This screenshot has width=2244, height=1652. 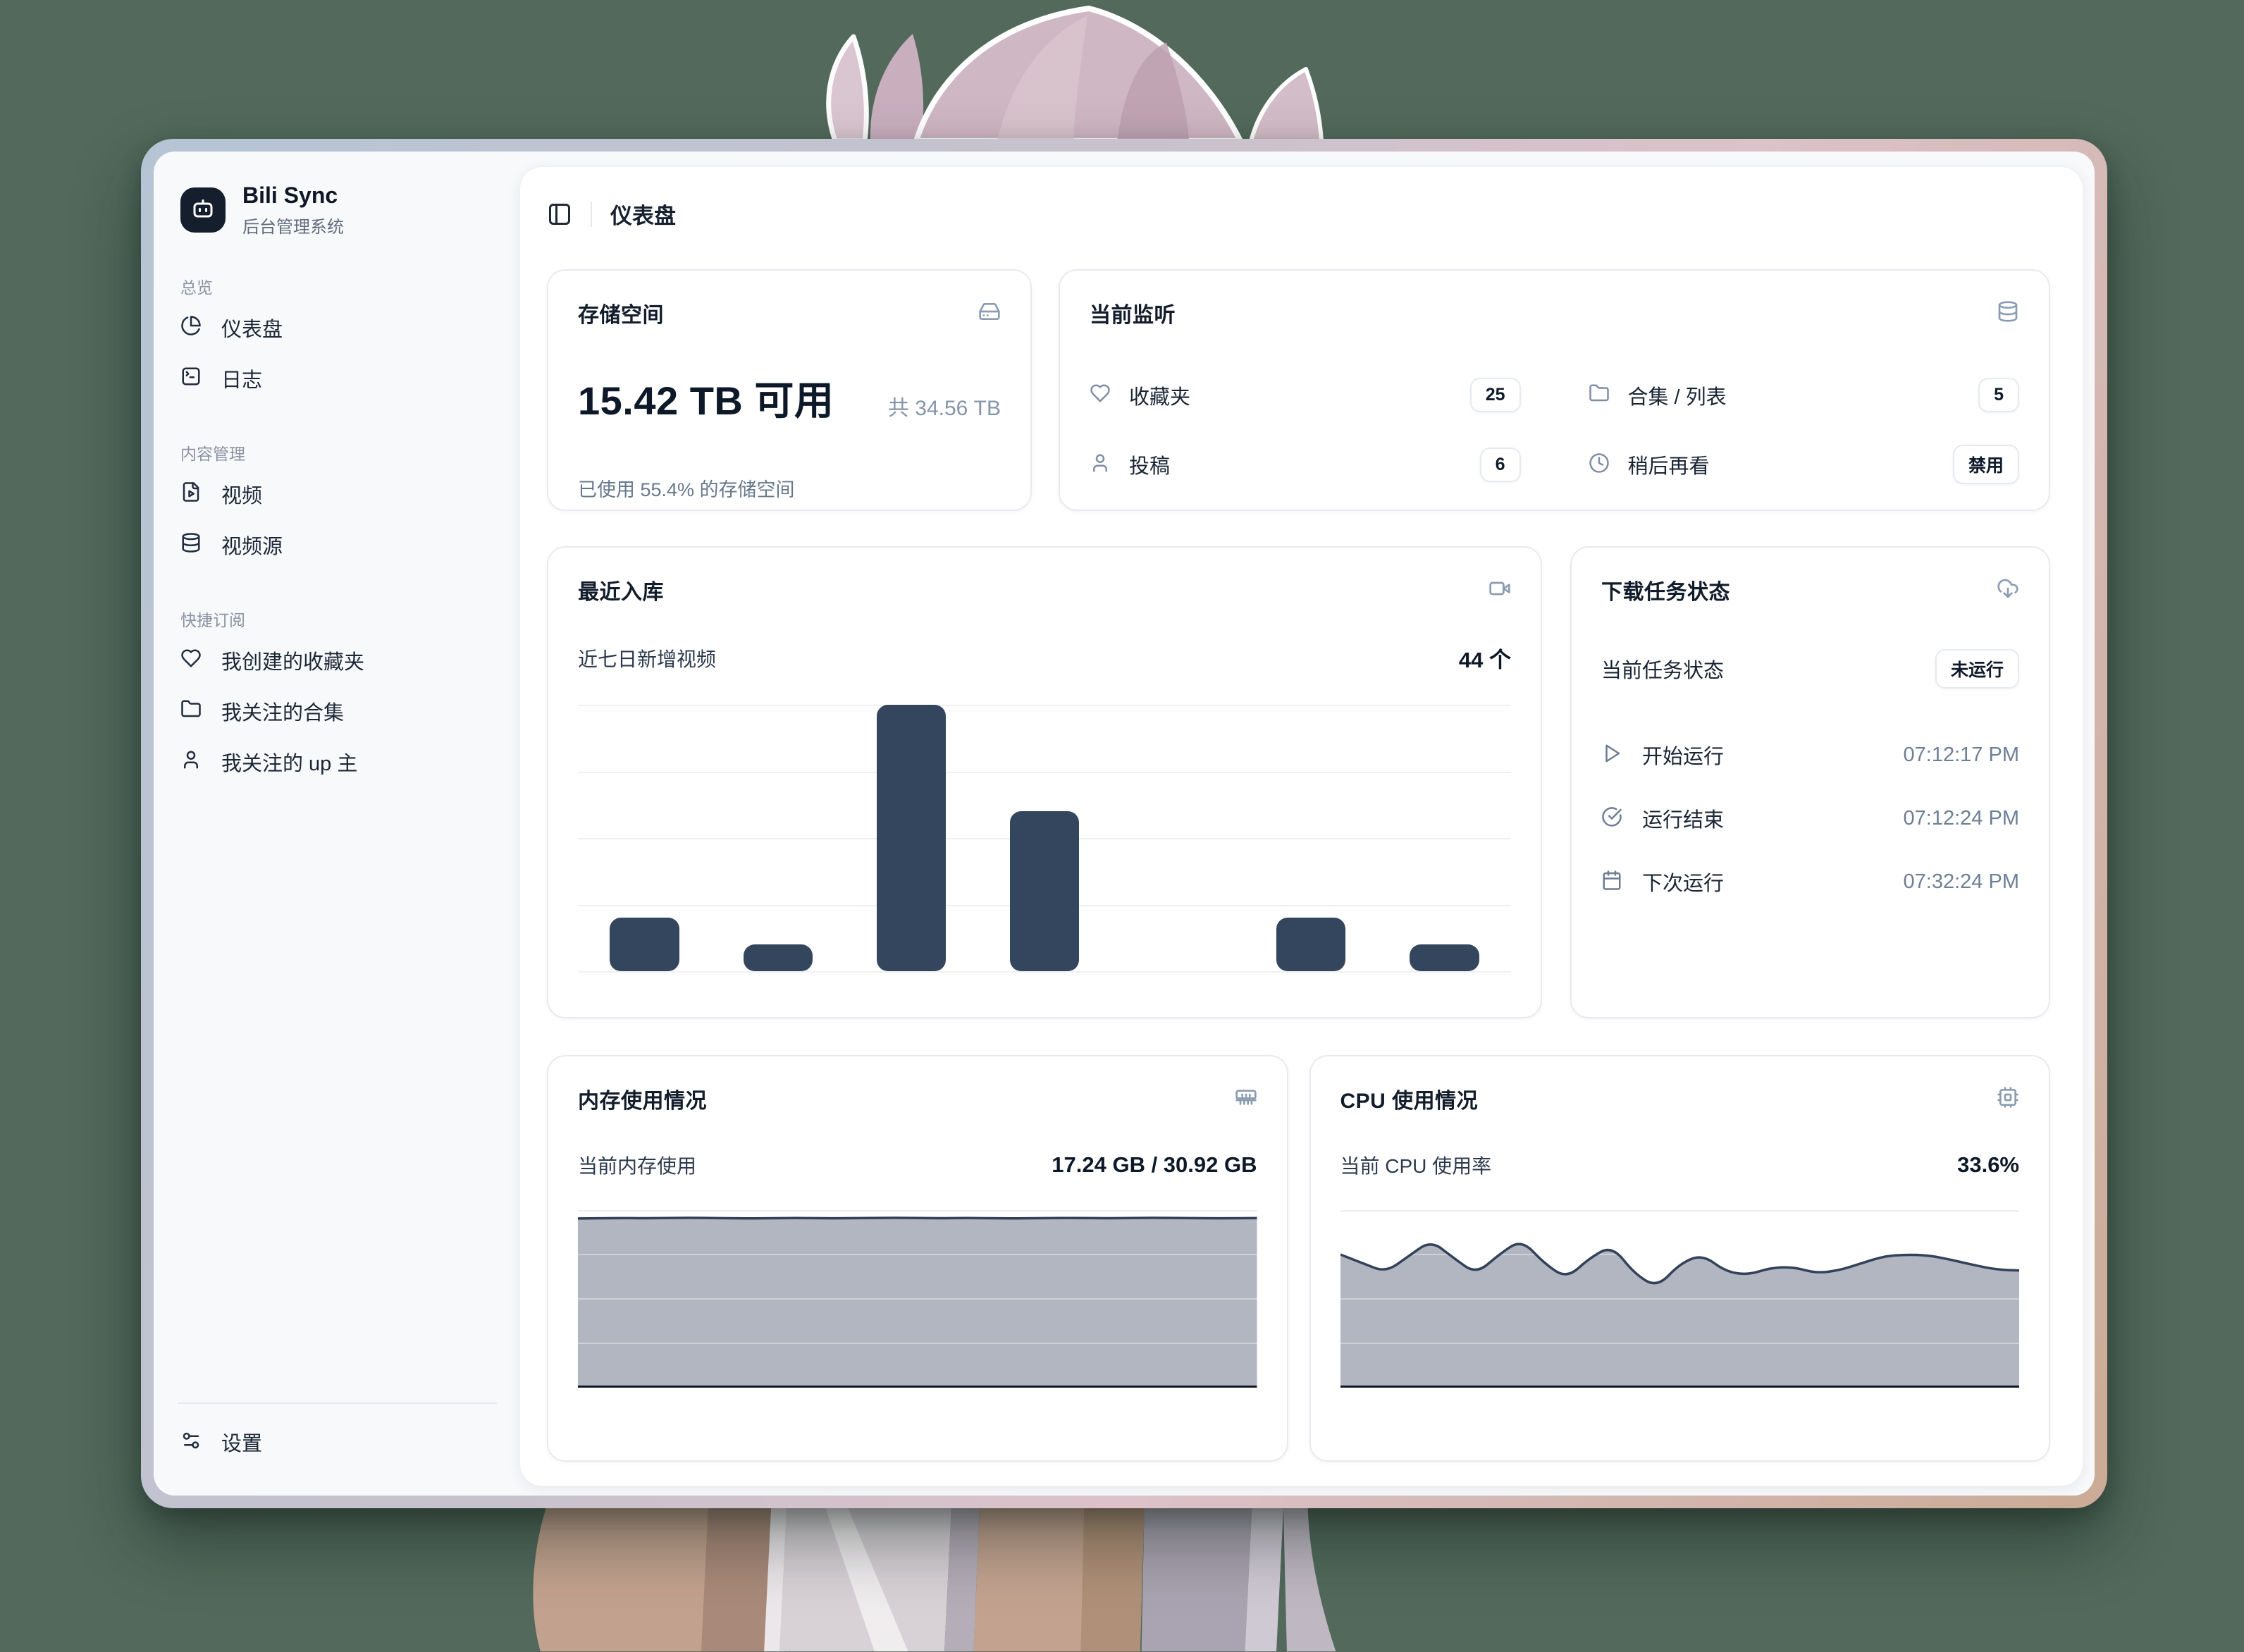 I want to click on sidebar-spacer, so click(x=337, y=1095).